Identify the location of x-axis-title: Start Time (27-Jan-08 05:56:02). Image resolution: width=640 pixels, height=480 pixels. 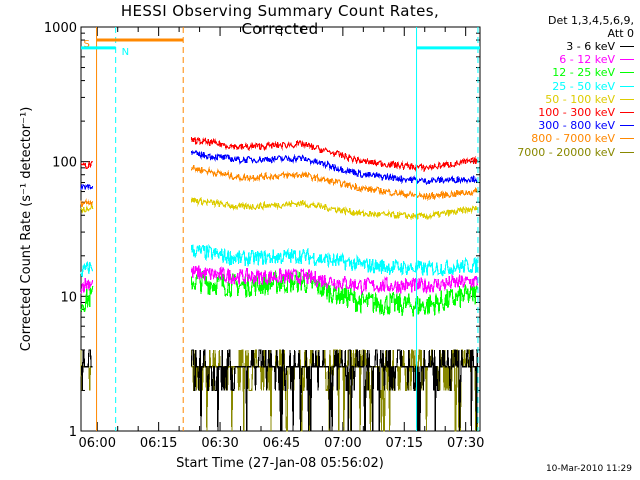
(280, 463).